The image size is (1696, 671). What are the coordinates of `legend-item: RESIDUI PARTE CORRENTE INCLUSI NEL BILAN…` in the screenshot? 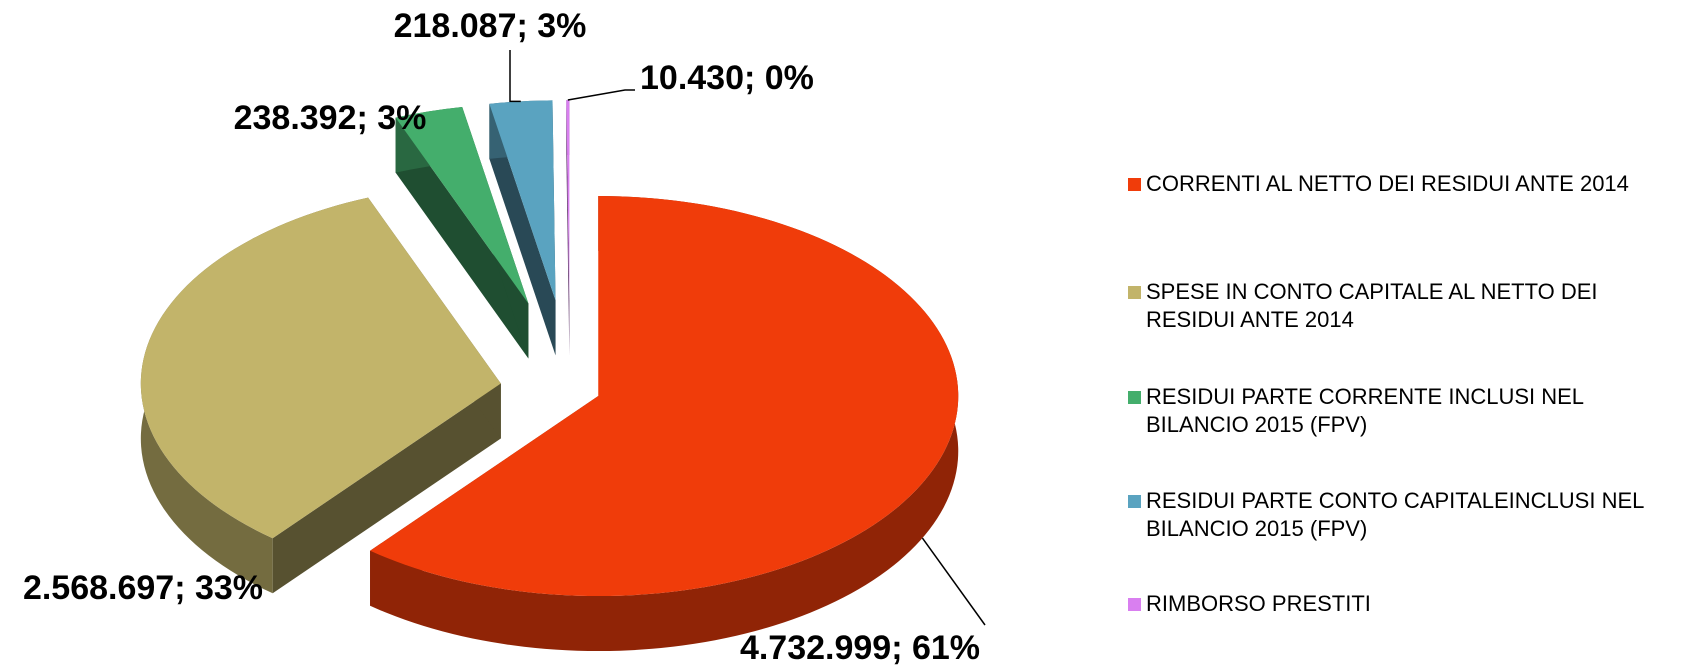 It's located at (1408, 411).